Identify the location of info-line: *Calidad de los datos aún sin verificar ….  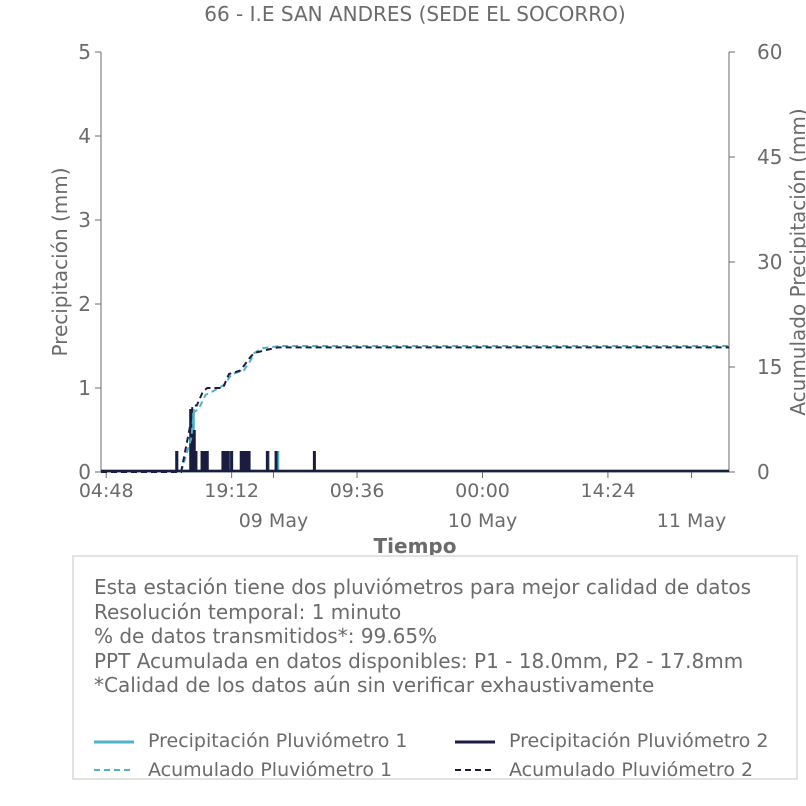
(374, 685).